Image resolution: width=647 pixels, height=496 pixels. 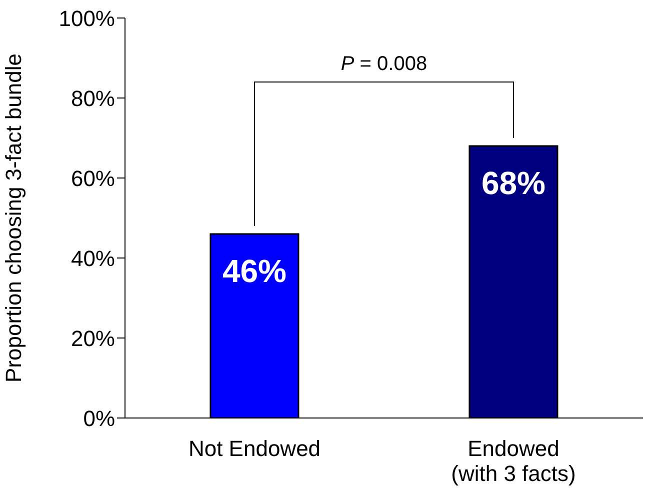 I want to click on data-label: 68%, so click(x=513, y=183).